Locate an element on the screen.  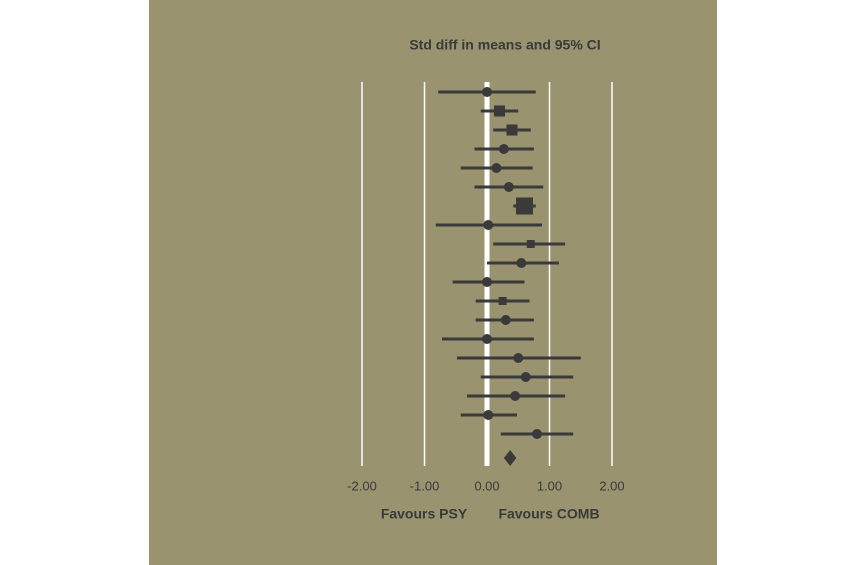
x-tick-label: -2.00 is located at coordinates (362, 485).